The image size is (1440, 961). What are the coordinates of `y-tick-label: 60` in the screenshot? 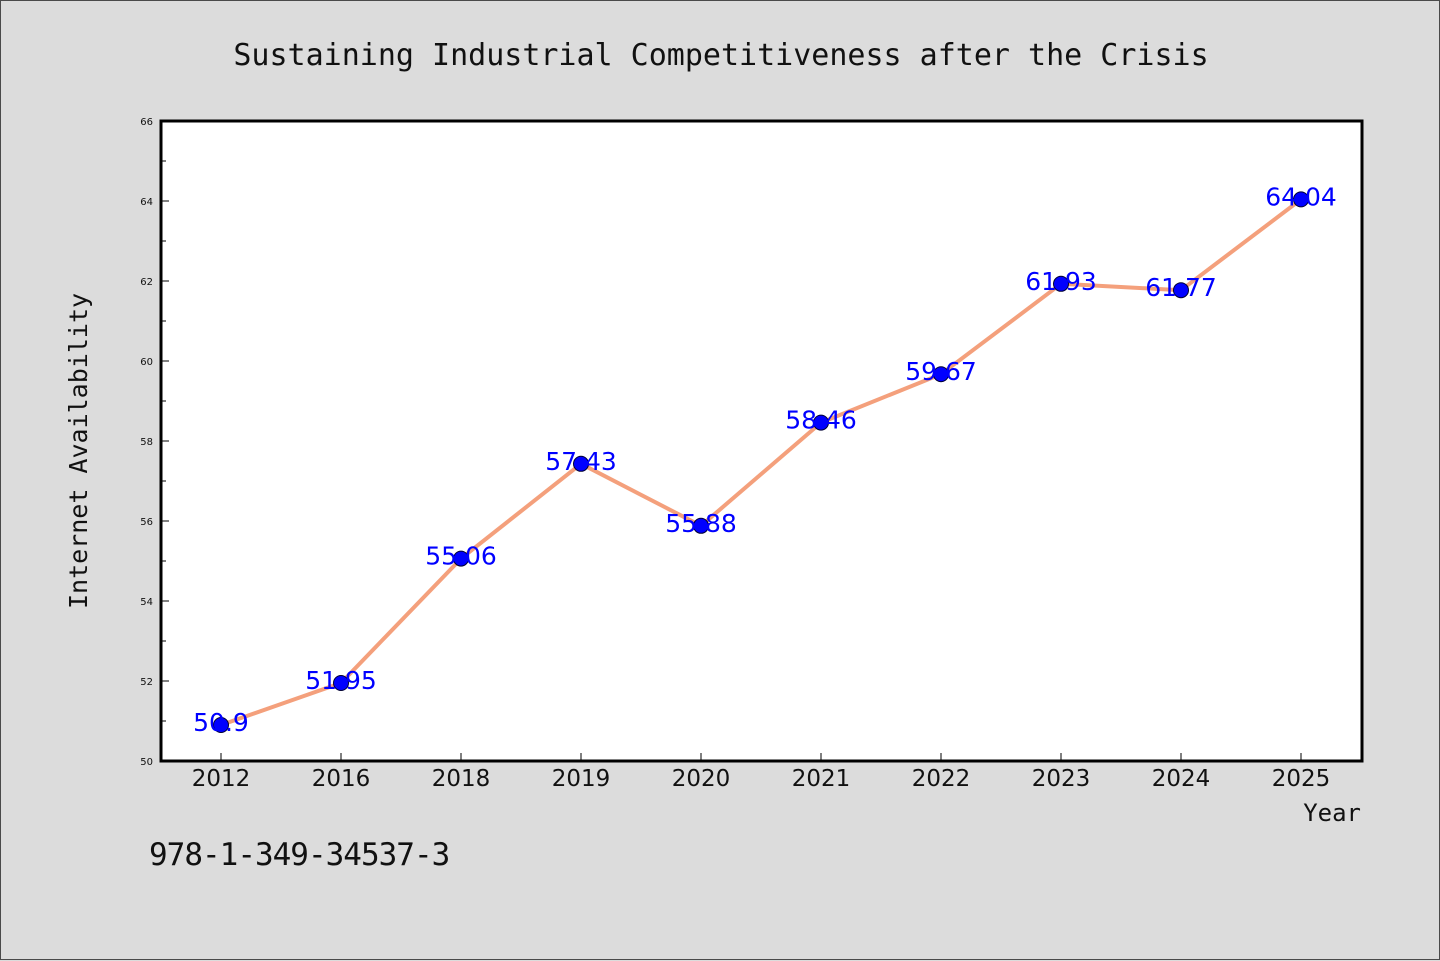 It's located at (146, 362).